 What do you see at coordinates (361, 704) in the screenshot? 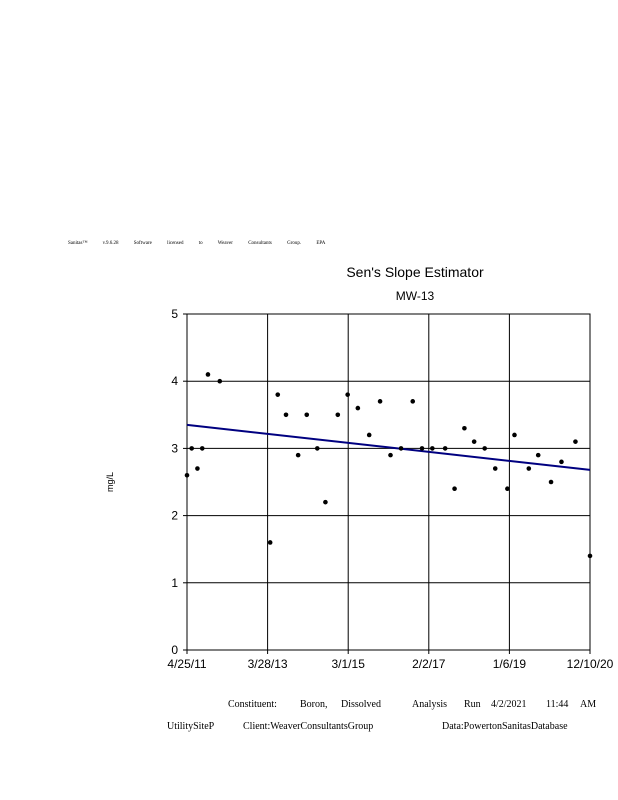
I see `footer-constituent-word2: Dissolved` at bounding box center [361, 704].